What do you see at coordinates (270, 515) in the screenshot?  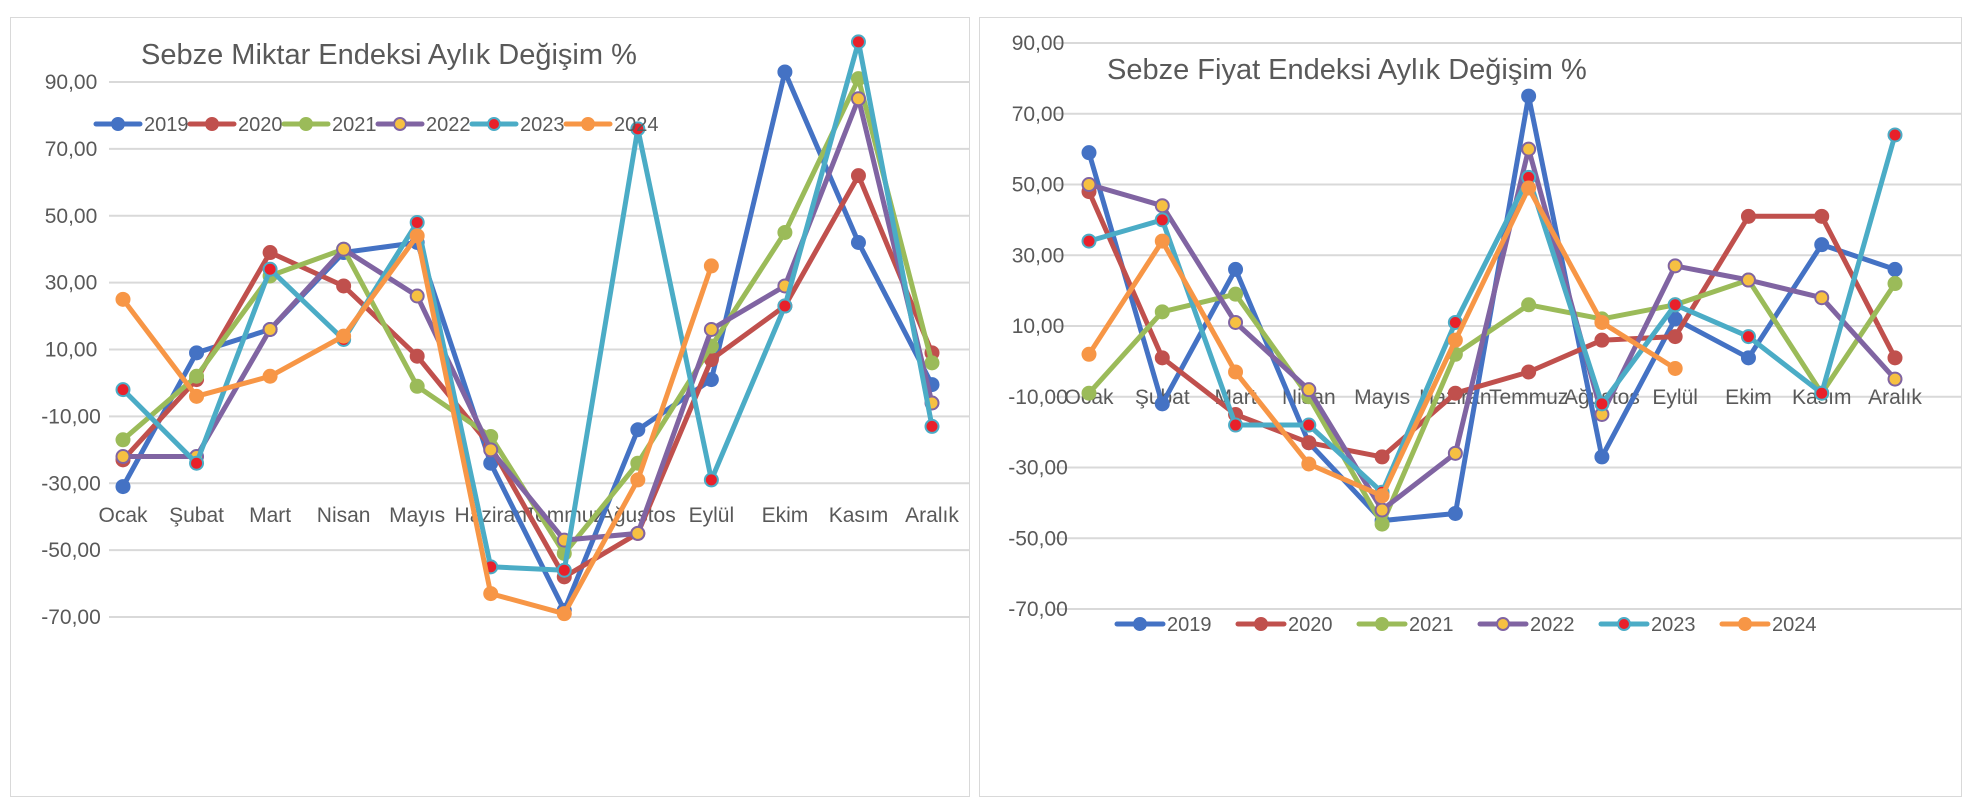 I see `x-category-label: Mart` at bounding box center [270, 515].